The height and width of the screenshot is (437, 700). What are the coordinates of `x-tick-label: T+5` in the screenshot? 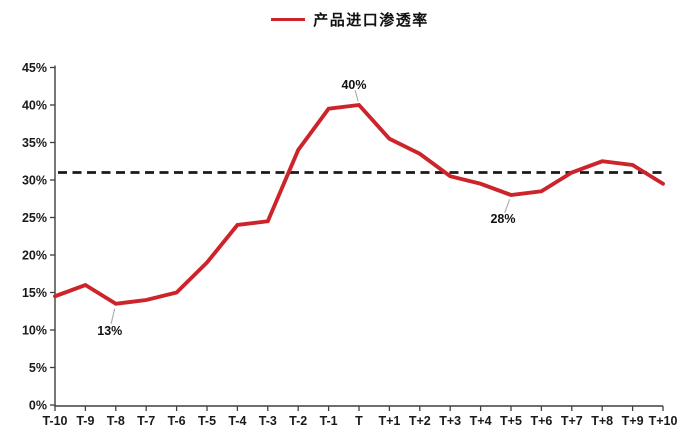 It's located at (511, 421).